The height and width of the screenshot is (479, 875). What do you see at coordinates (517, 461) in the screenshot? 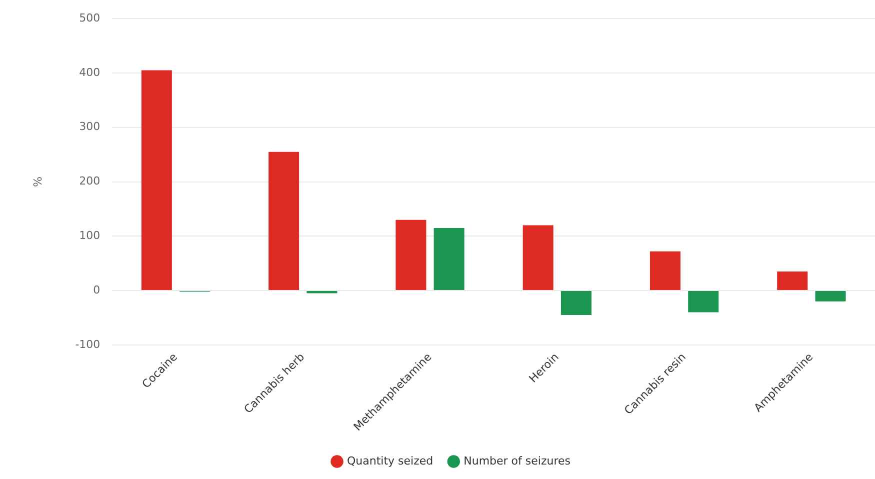
I see `legend-label: Number of seizures` at bounding box center [517, 461].